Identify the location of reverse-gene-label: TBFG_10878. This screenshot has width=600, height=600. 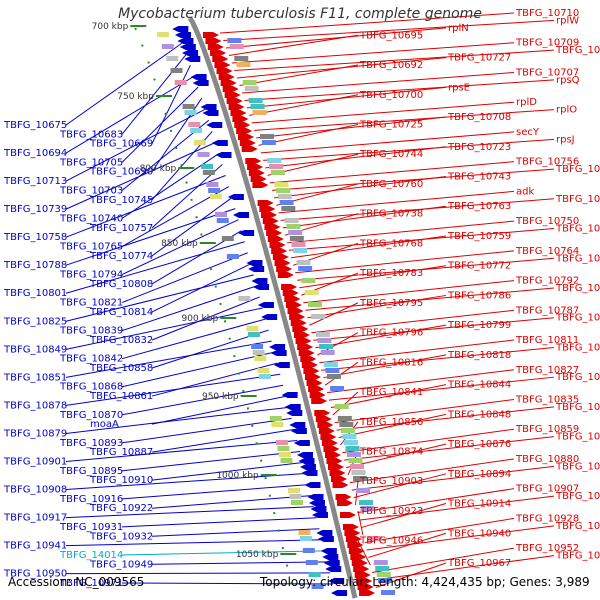
(35, 405).